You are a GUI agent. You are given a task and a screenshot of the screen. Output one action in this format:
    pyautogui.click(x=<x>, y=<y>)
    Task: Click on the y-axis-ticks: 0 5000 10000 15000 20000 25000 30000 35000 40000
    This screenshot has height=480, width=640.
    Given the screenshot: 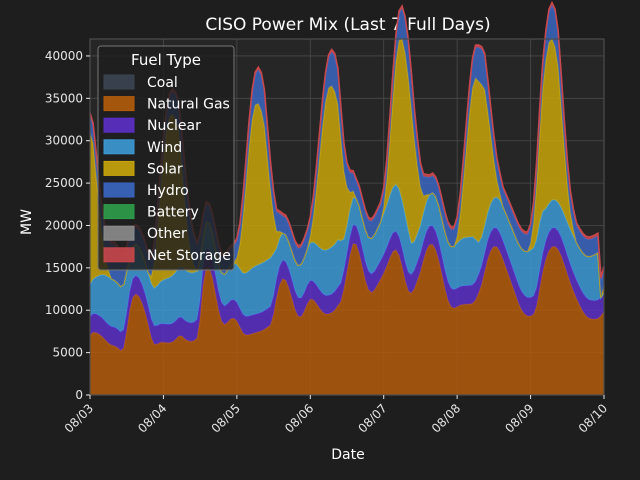 What is the action you would take?
    pyautogui.click(x=67, y=225)
    